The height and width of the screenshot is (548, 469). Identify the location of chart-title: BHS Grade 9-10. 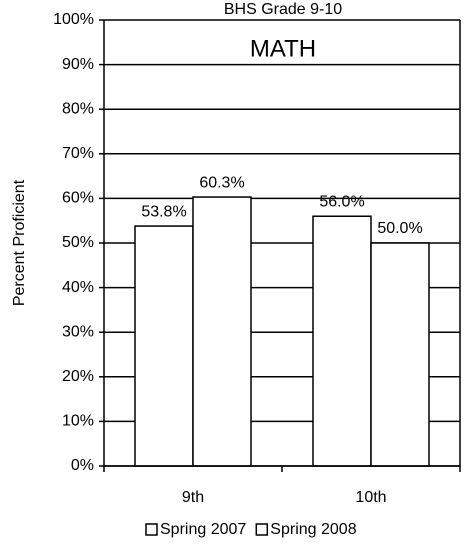
(283, 9).